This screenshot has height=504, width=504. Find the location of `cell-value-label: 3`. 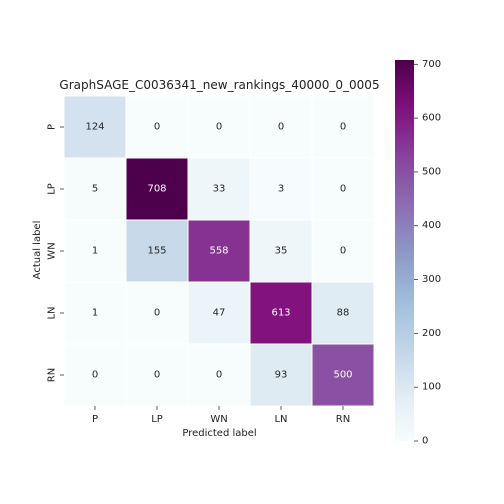

cell-value-label: 3 is located at coordinates (281, 189).